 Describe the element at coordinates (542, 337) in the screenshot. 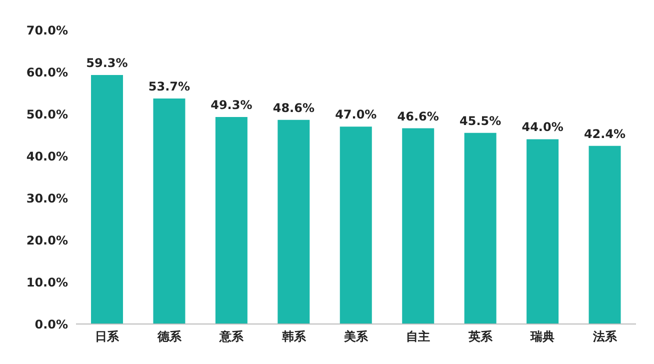

I see `x-tick-label: 瑞典` at that location.